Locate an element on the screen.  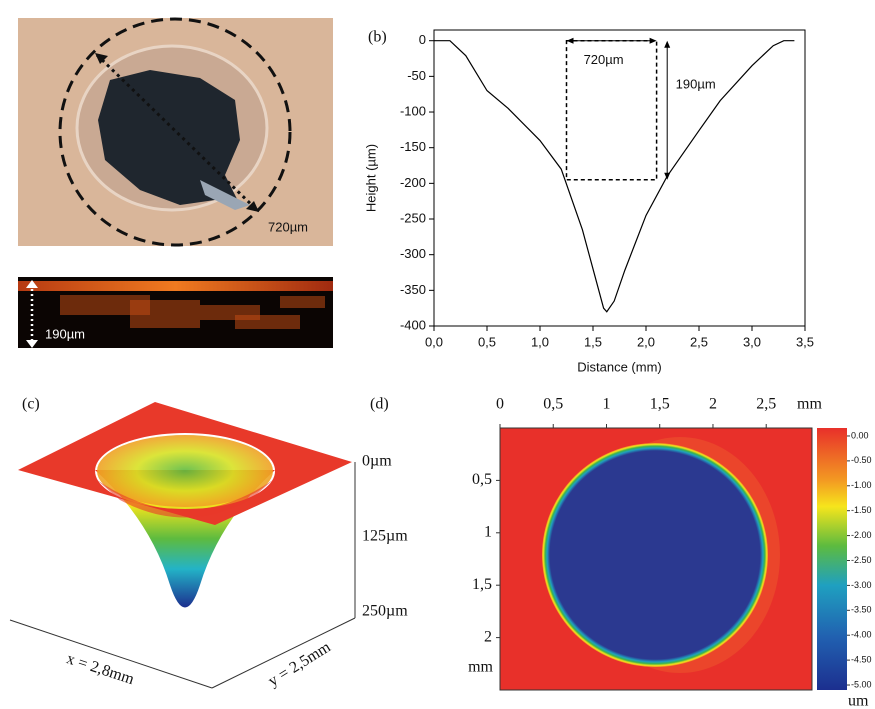
y-tick-label: -100 is located at coordinates (413, 110).